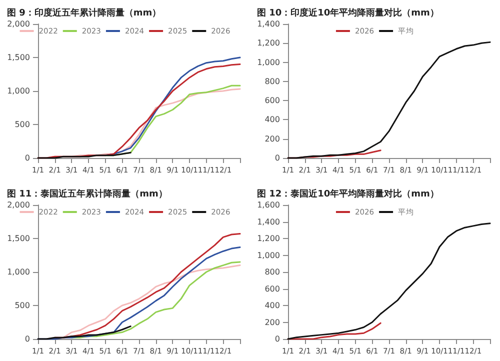 This screenshot has width=500, height=361. Describe the element at coordinates (268, 204) in the screenshot. I see `y-tick-label: 1,600` at that location.